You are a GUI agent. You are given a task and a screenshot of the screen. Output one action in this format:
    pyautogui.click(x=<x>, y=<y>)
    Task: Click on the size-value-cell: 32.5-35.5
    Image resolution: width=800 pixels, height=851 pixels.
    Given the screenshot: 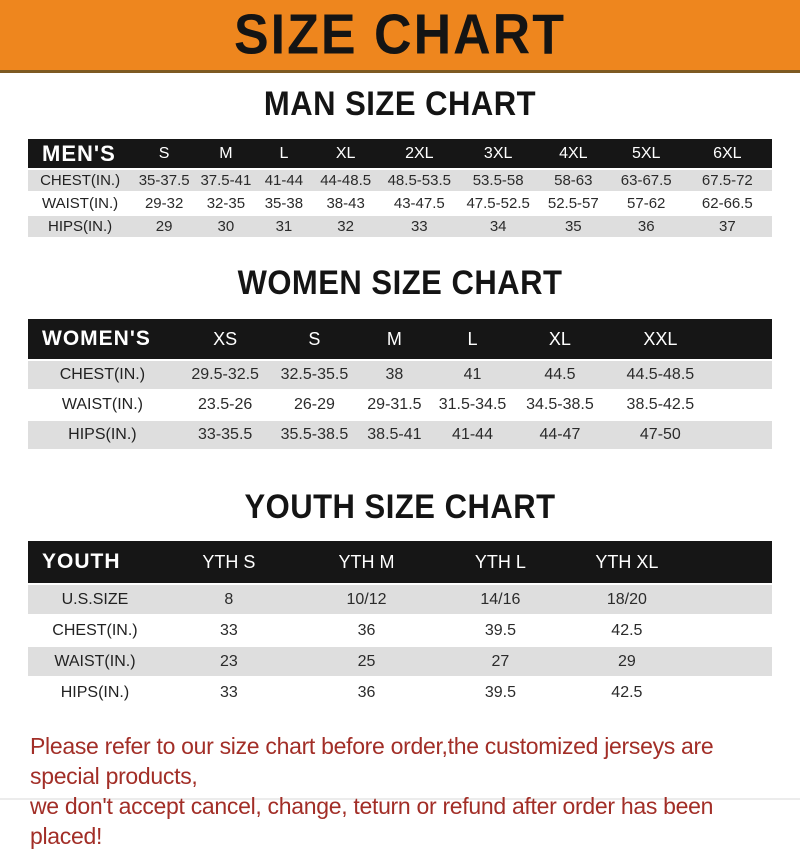 What is the action you would take?
    pyautogui.click(x=314, y=375)
    